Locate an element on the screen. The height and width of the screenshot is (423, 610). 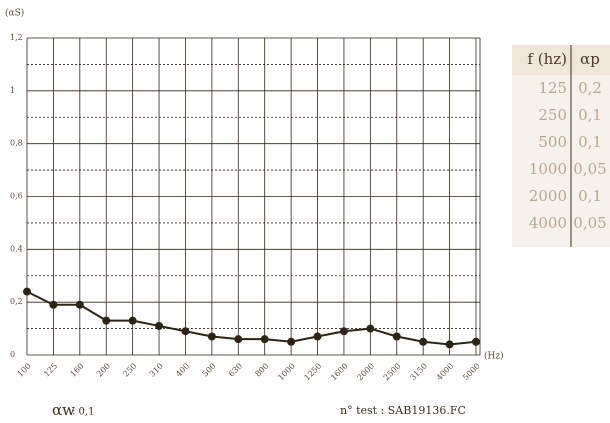
line is located at coordinates (251, 318).